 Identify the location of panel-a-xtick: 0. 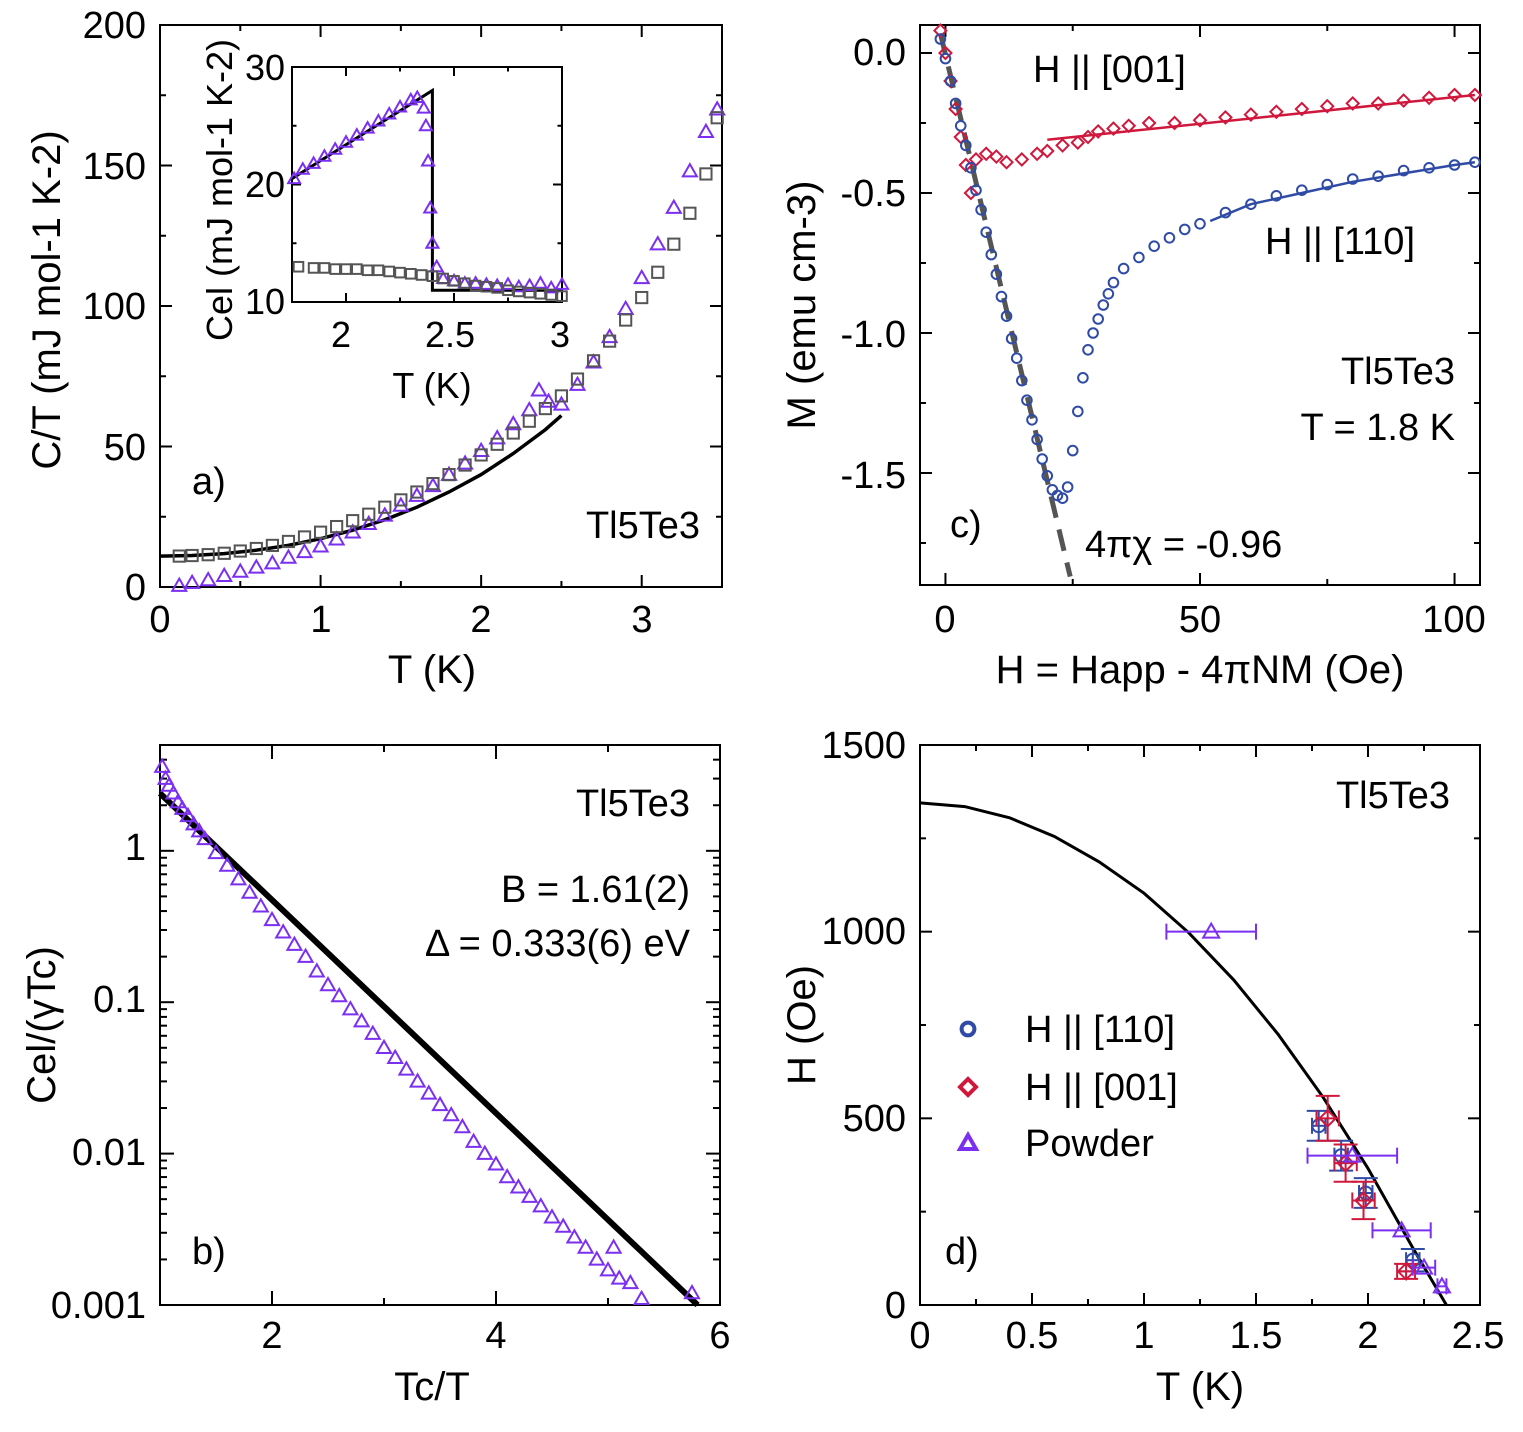
(159, 620).